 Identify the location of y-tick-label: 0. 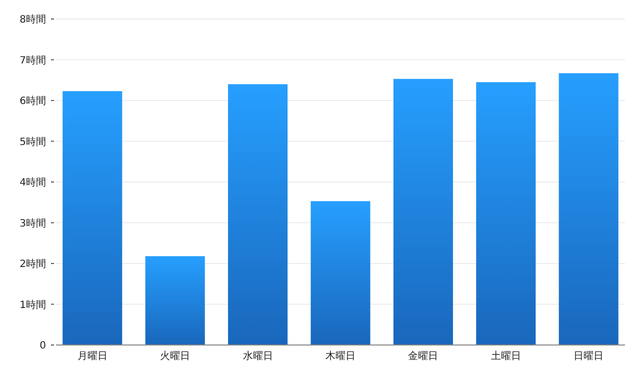
(43, 346).